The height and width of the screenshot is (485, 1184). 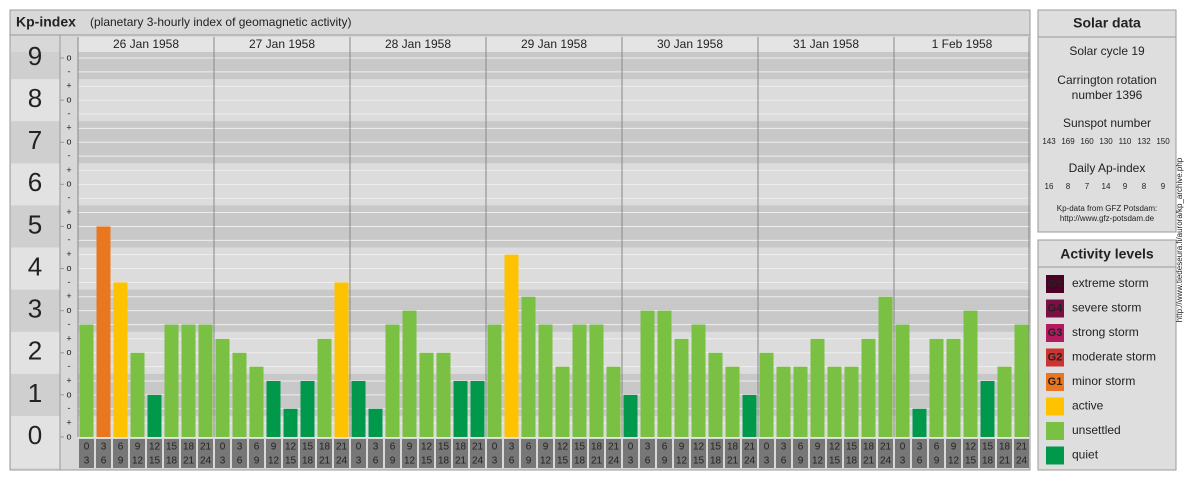 What do you see at coordinates (1055, 382) in the screenshot?
I see `legend-badge: G1` at bounding box center [1055, 382].